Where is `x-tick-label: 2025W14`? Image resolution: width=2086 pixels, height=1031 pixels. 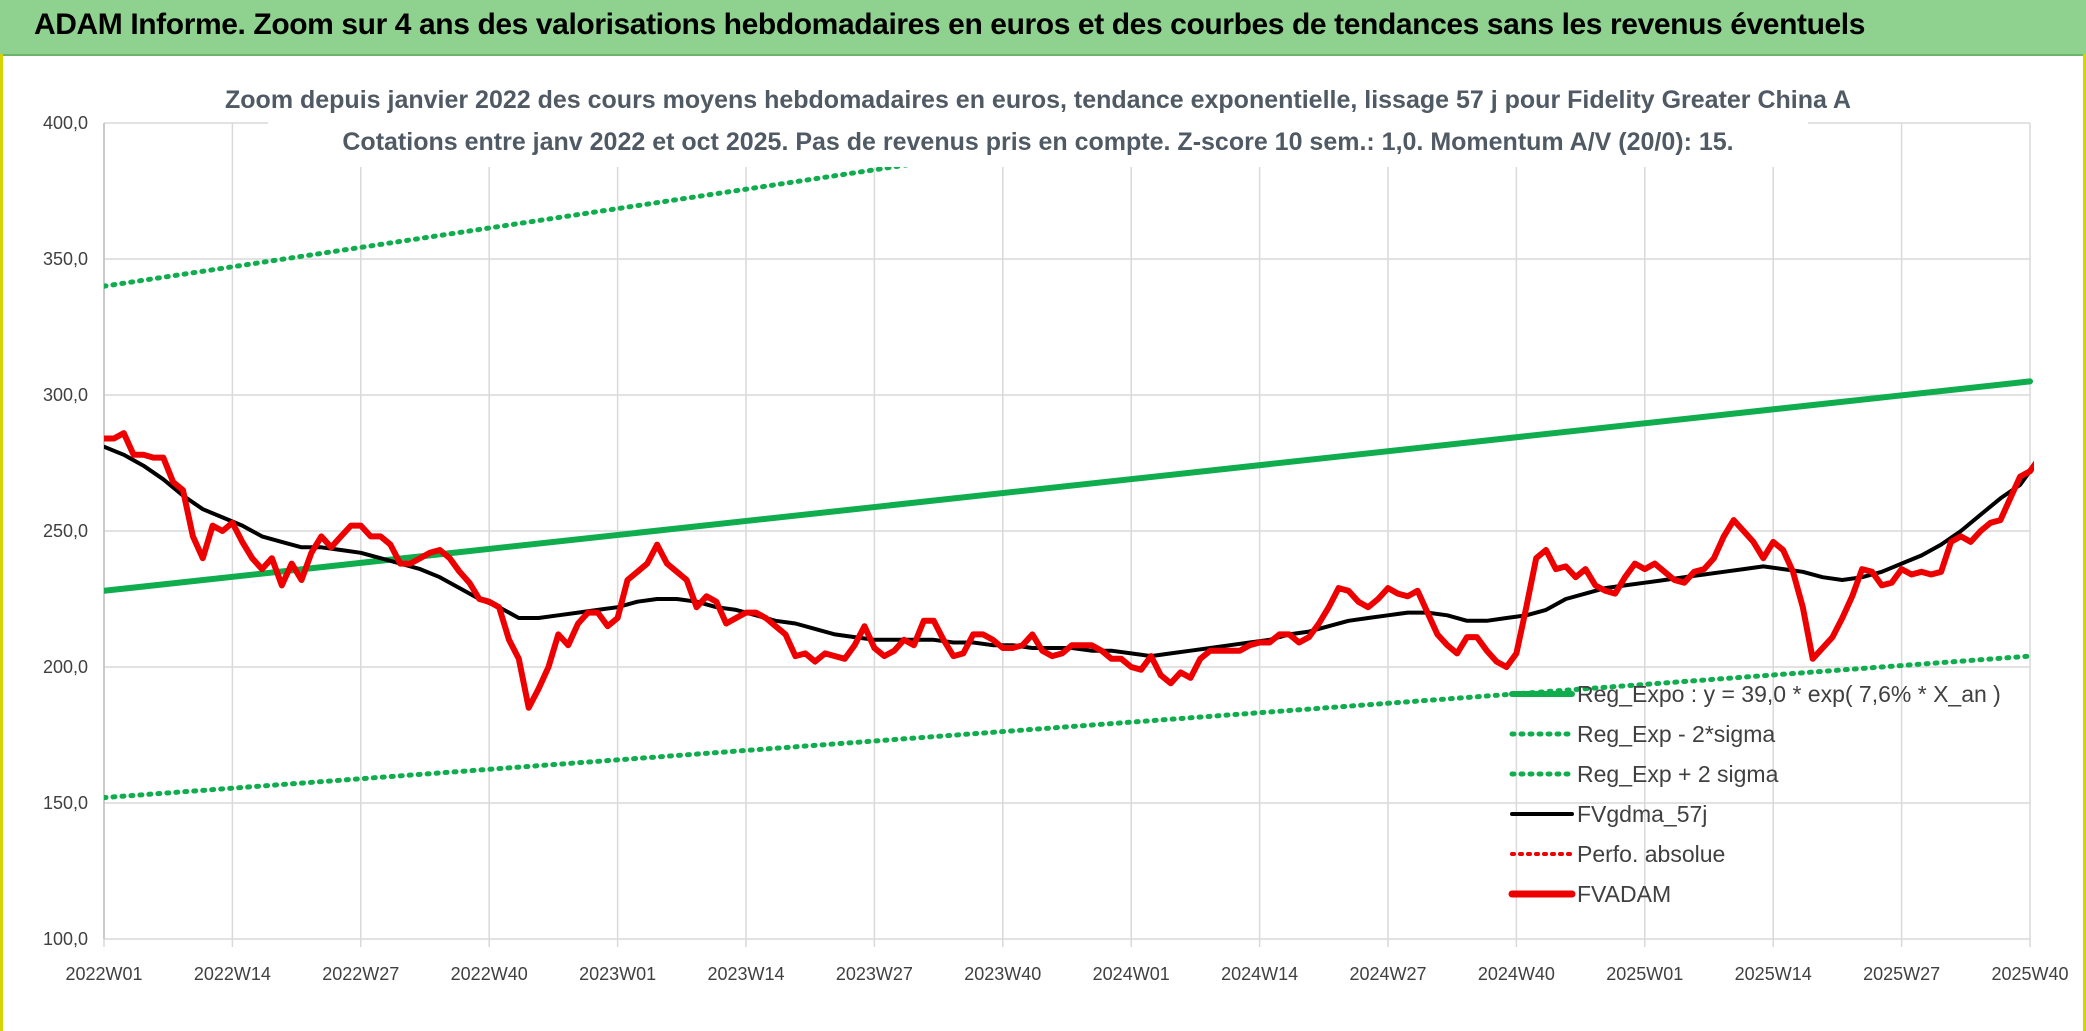 x-tick-label: 2025W14 is located at coordinates (1773, 974).